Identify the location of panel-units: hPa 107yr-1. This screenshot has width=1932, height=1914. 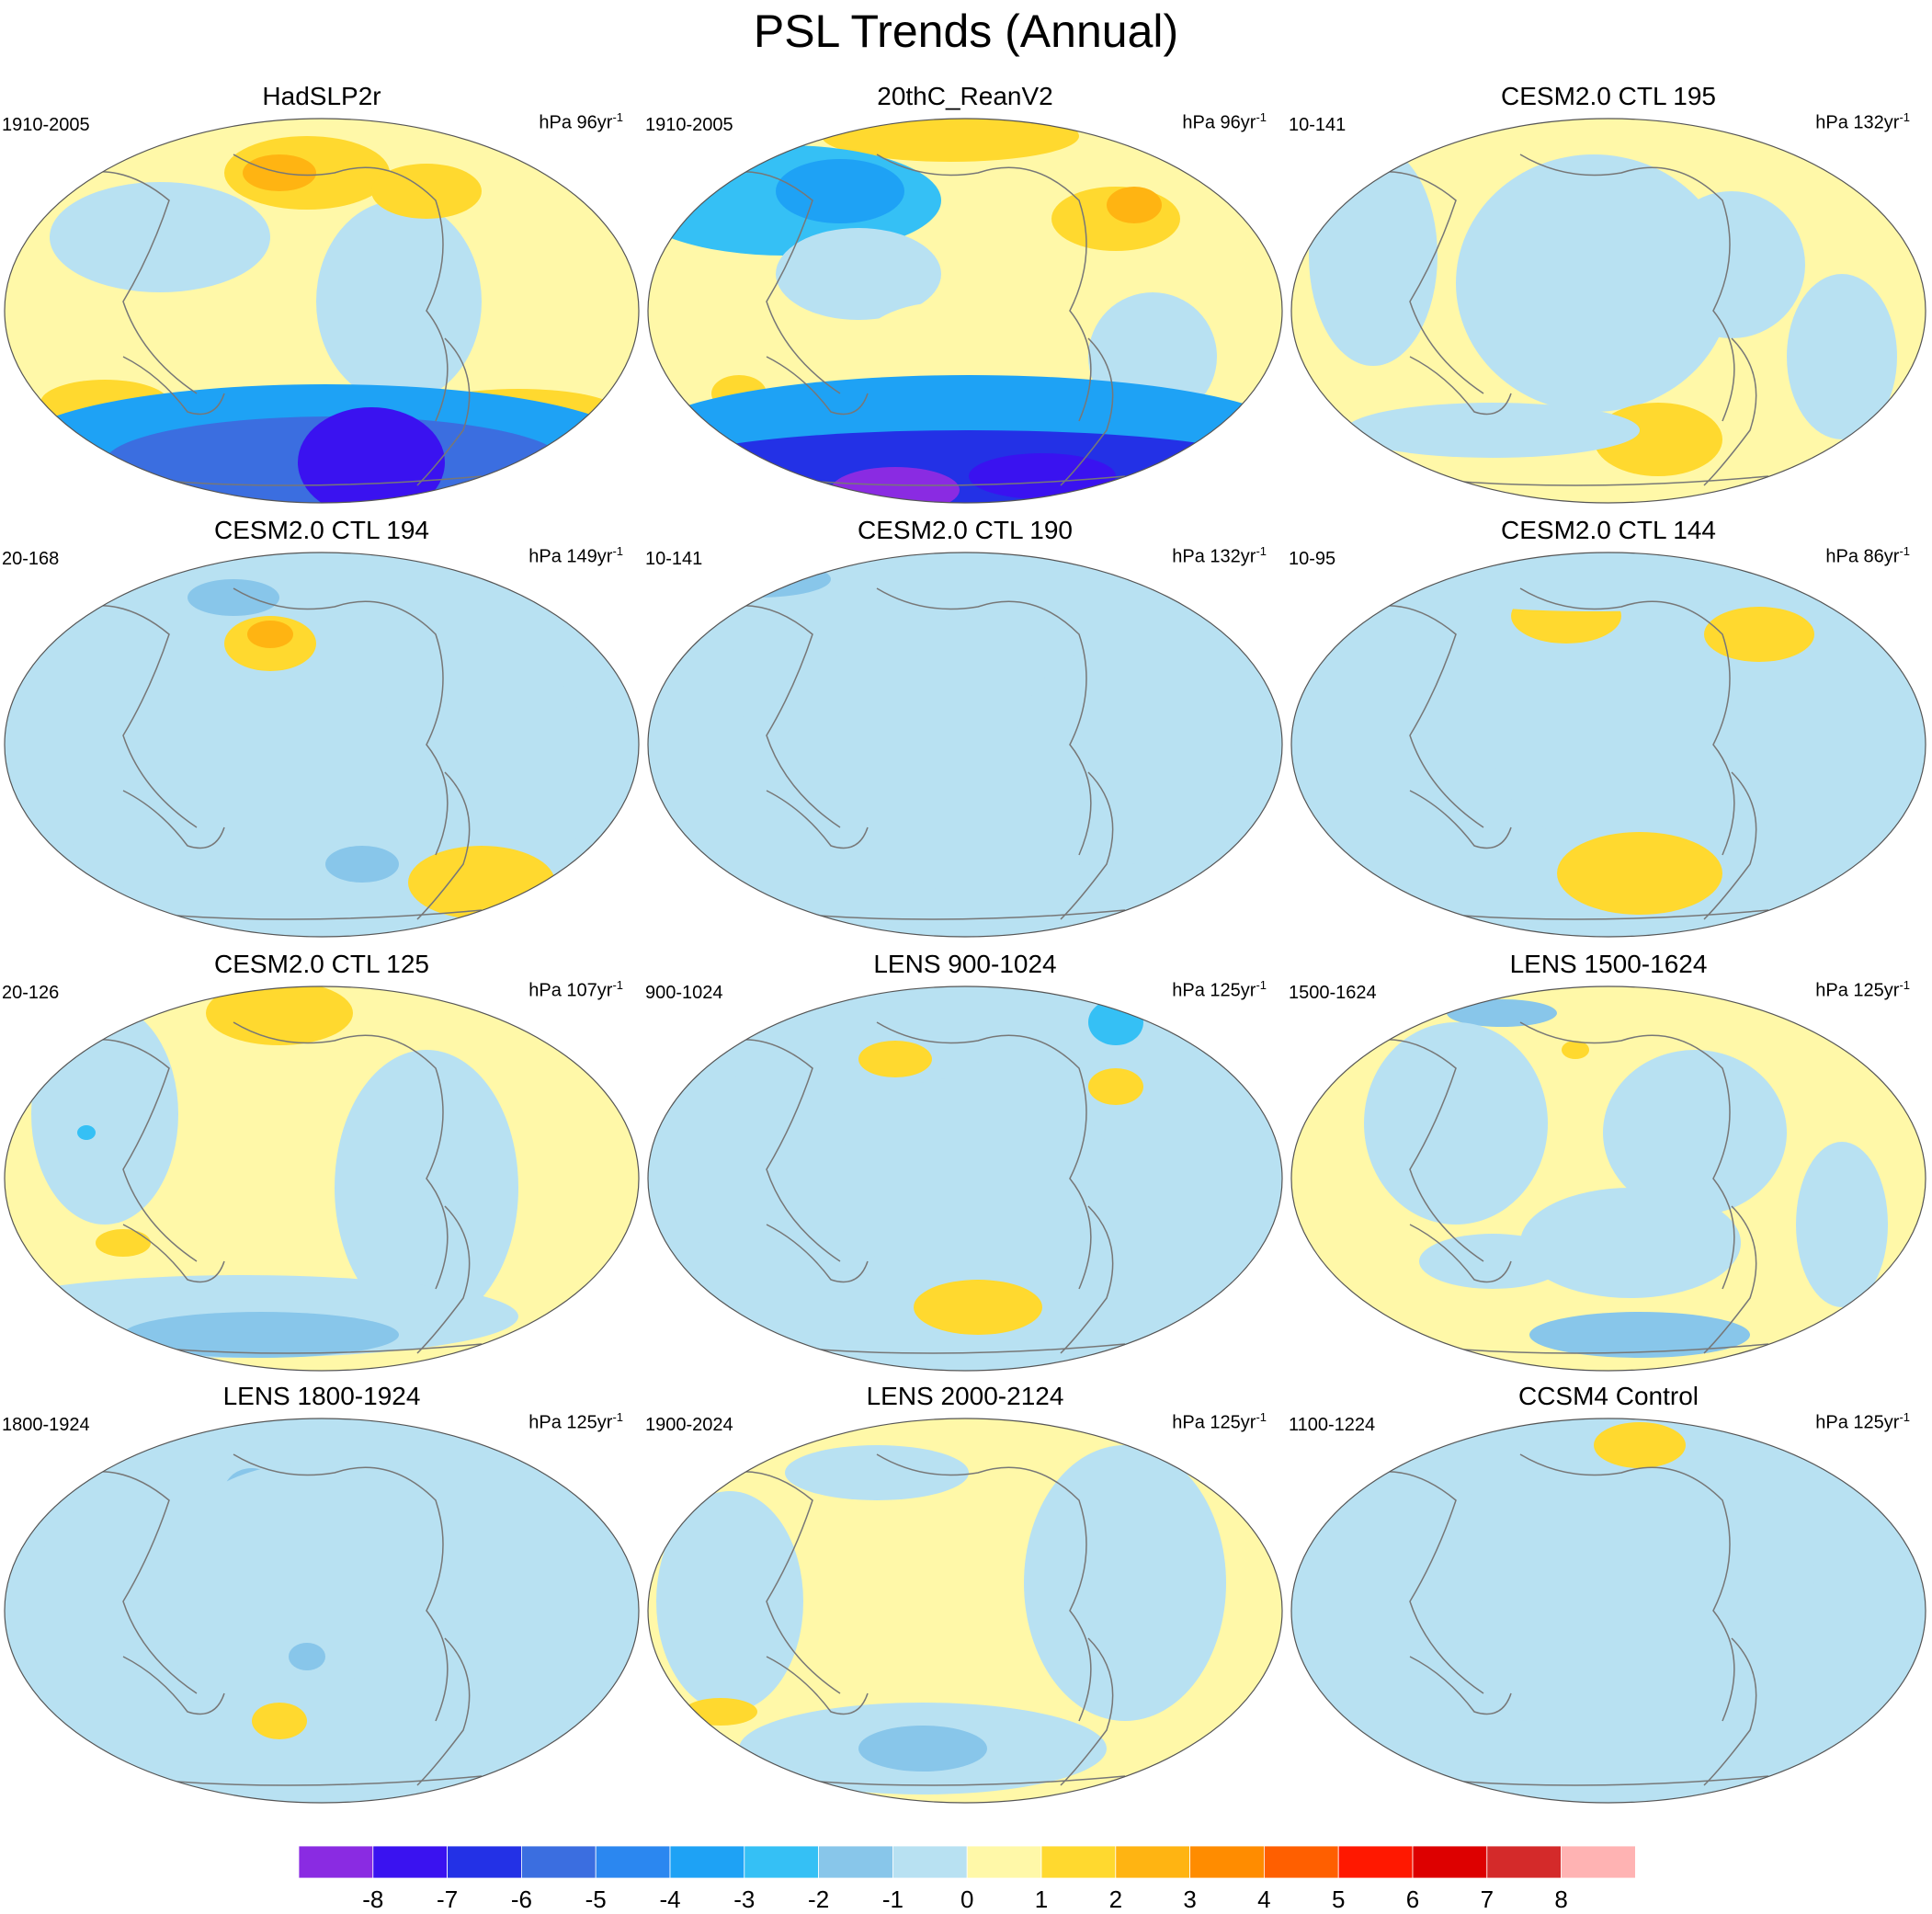
(575, 989).